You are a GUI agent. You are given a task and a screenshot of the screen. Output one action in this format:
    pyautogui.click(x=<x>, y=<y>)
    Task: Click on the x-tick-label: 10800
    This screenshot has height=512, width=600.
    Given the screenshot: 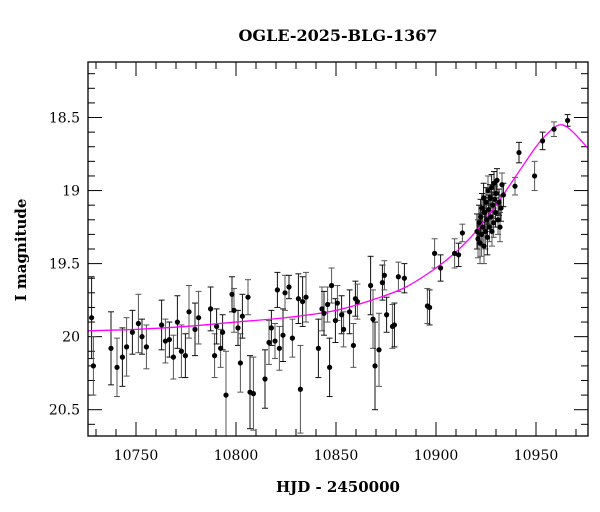 What is the action you would take?
    pyautogui.click(x=236, y=456)
    